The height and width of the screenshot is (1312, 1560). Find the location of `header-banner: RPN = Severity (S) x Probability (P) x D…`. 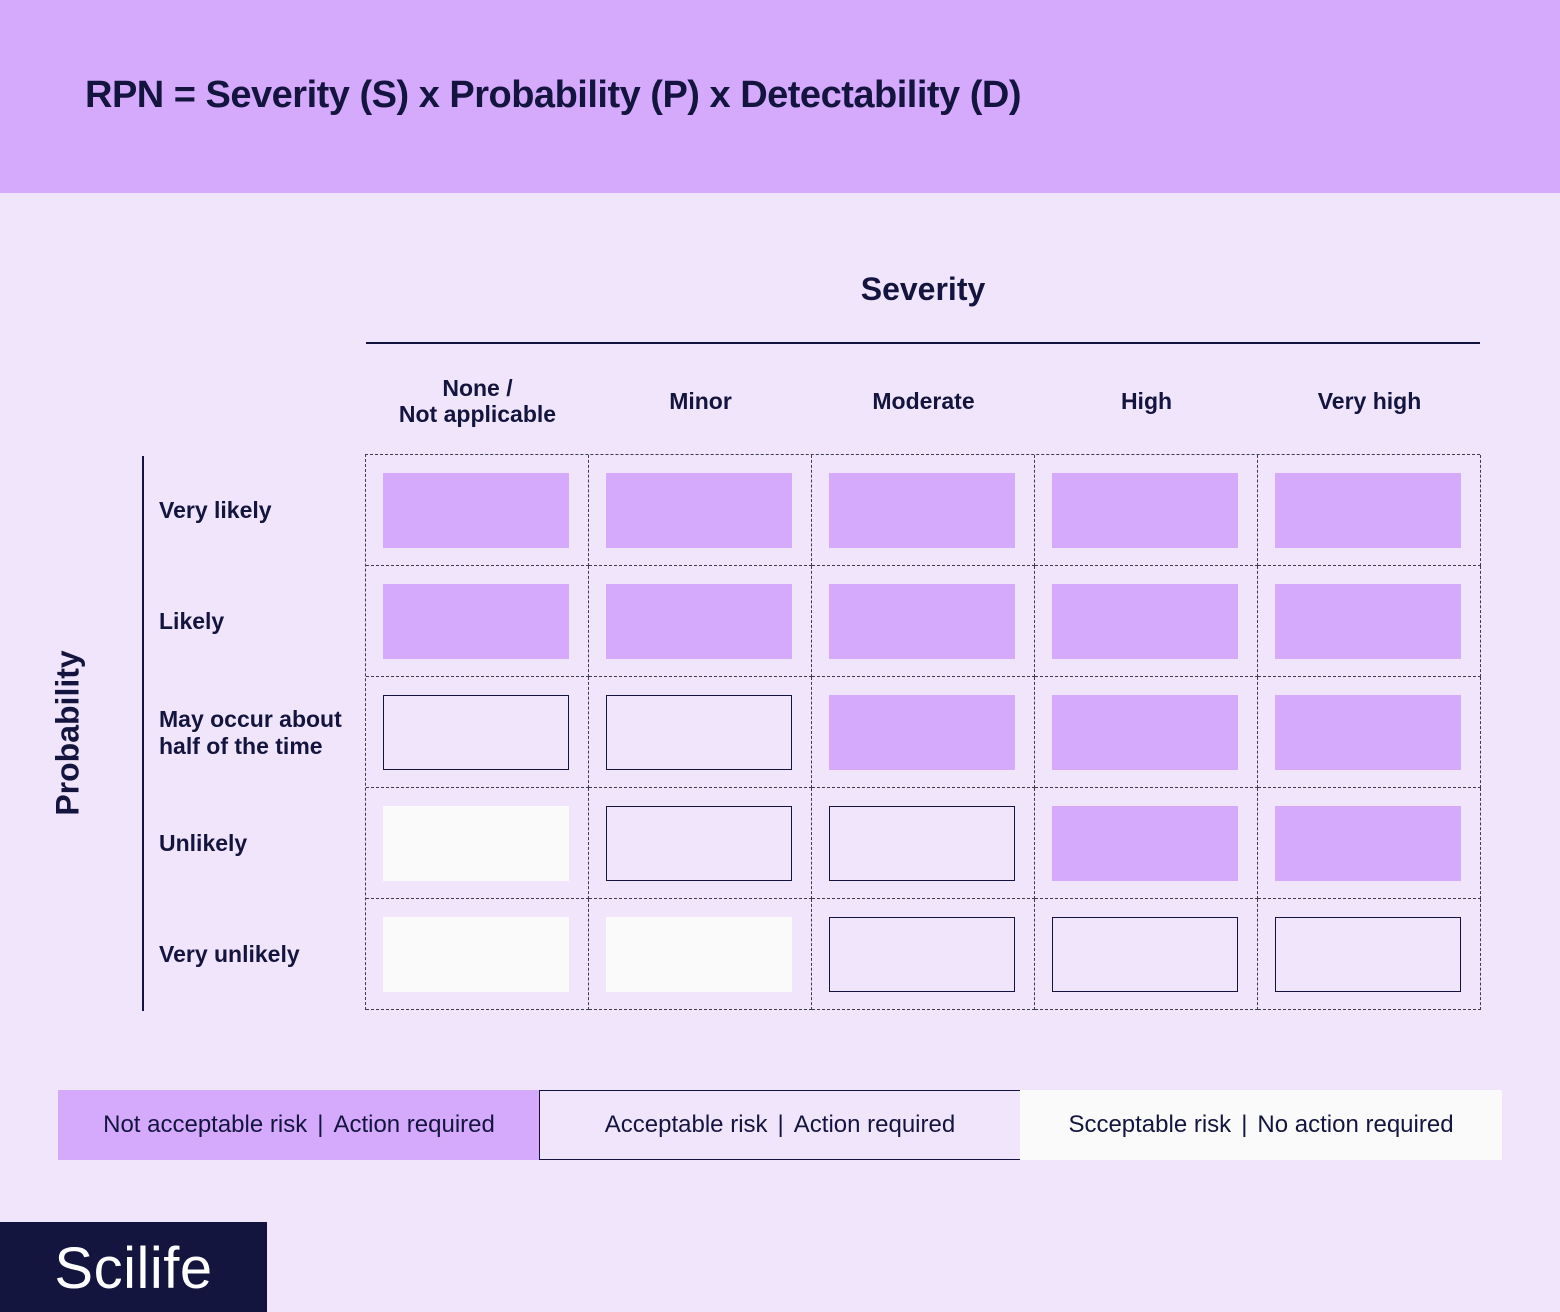

header-banner: RPN = Severity (S) x Probability (P) x D… is located at coordinates (780, 96).